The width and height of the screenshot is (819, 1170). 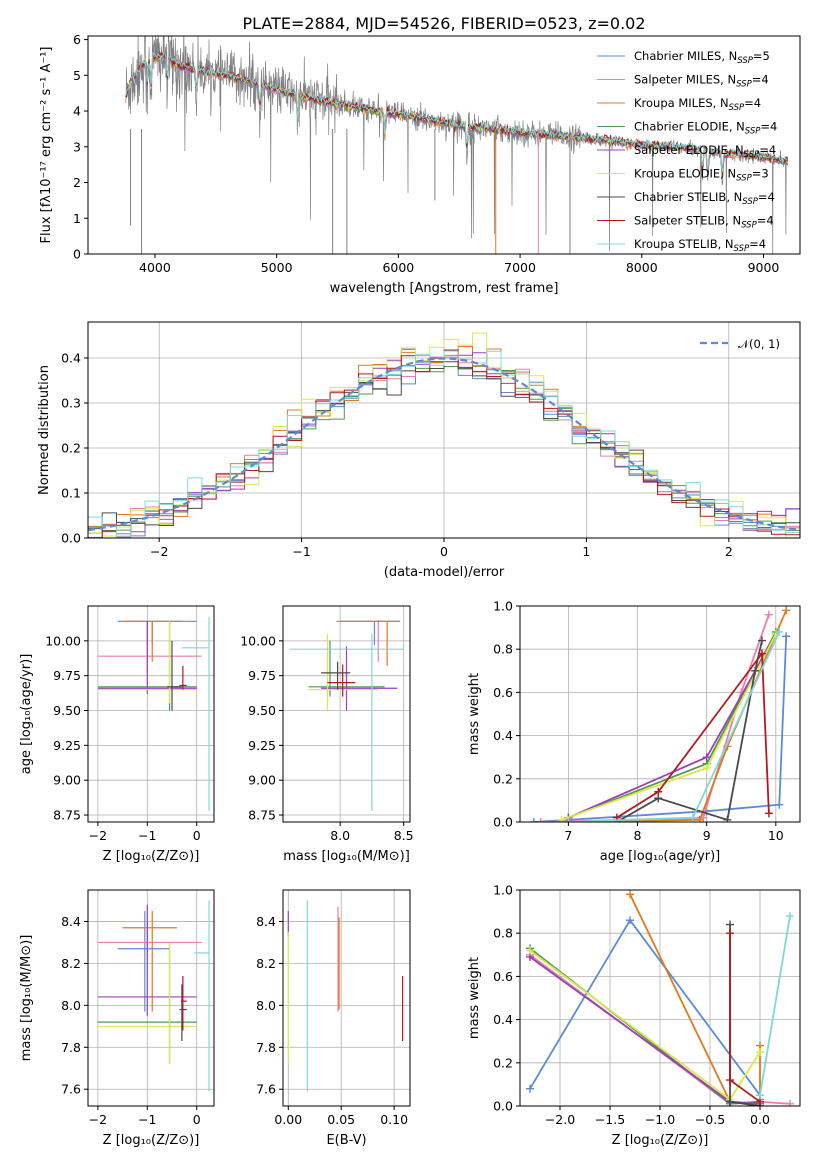 What do you see at coordinates (638, 835) in the screenshot?
I see `x-tick-label: 8` at bounding box center [638, 835].